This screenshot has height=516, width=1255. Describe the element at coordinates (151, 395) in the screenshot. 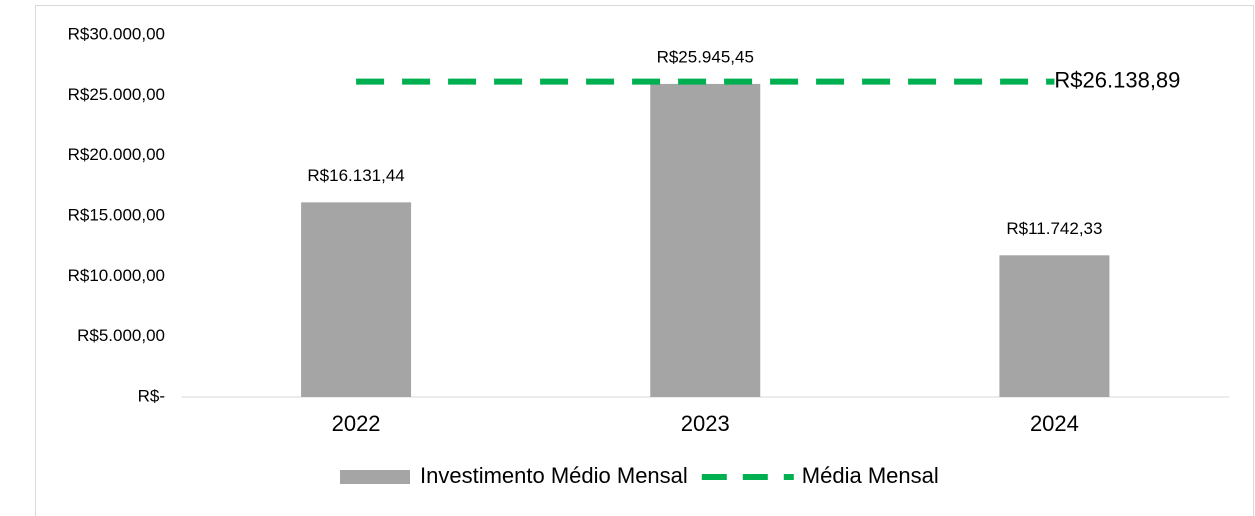

I see `y-tick-label: R$-` at that location.